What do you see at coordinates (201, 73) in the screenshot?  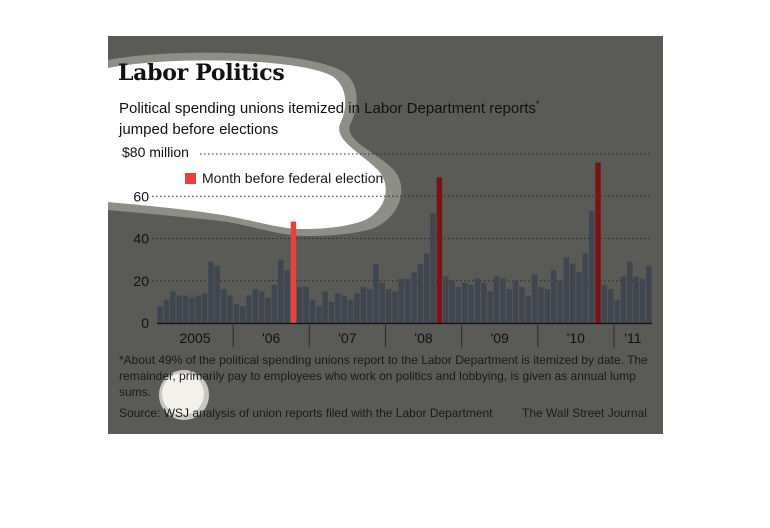 I see `chart-title: Labor Politics` at bounding box center [201, 73].